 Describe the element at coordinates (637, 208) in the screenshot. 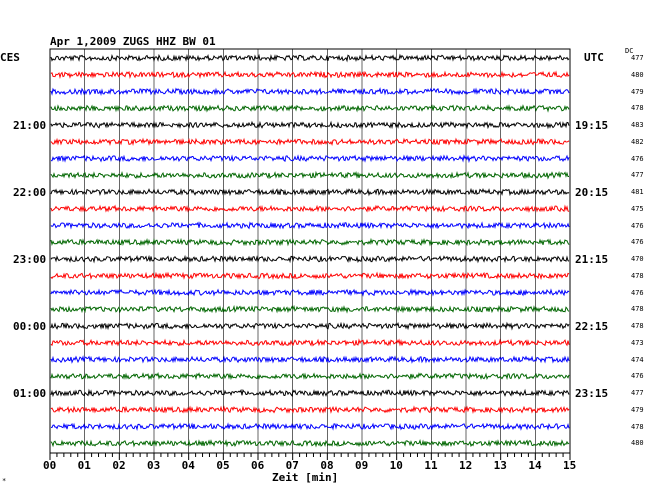

I see `dc-offset-label: 475` at that location.